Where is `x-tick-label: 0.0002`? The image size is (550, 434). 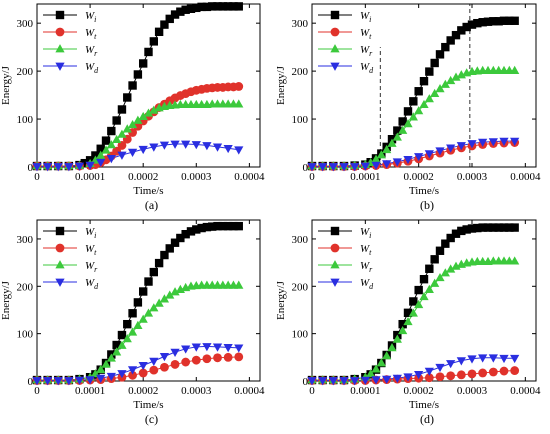
x-tick-label: 0.0002 is located at coordinates (143, 177).